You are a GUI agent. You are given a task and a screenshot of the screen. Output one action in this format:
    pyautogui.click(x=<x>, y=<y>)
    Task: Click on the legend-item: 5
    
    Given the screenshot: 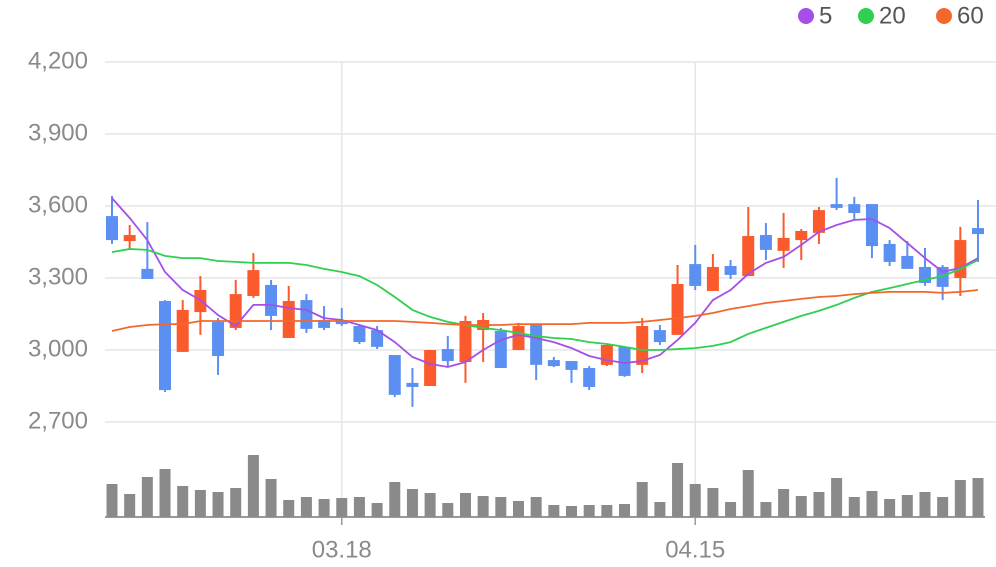 What is the action you would take?
    pyautogui.click(x=815, y=15)
    